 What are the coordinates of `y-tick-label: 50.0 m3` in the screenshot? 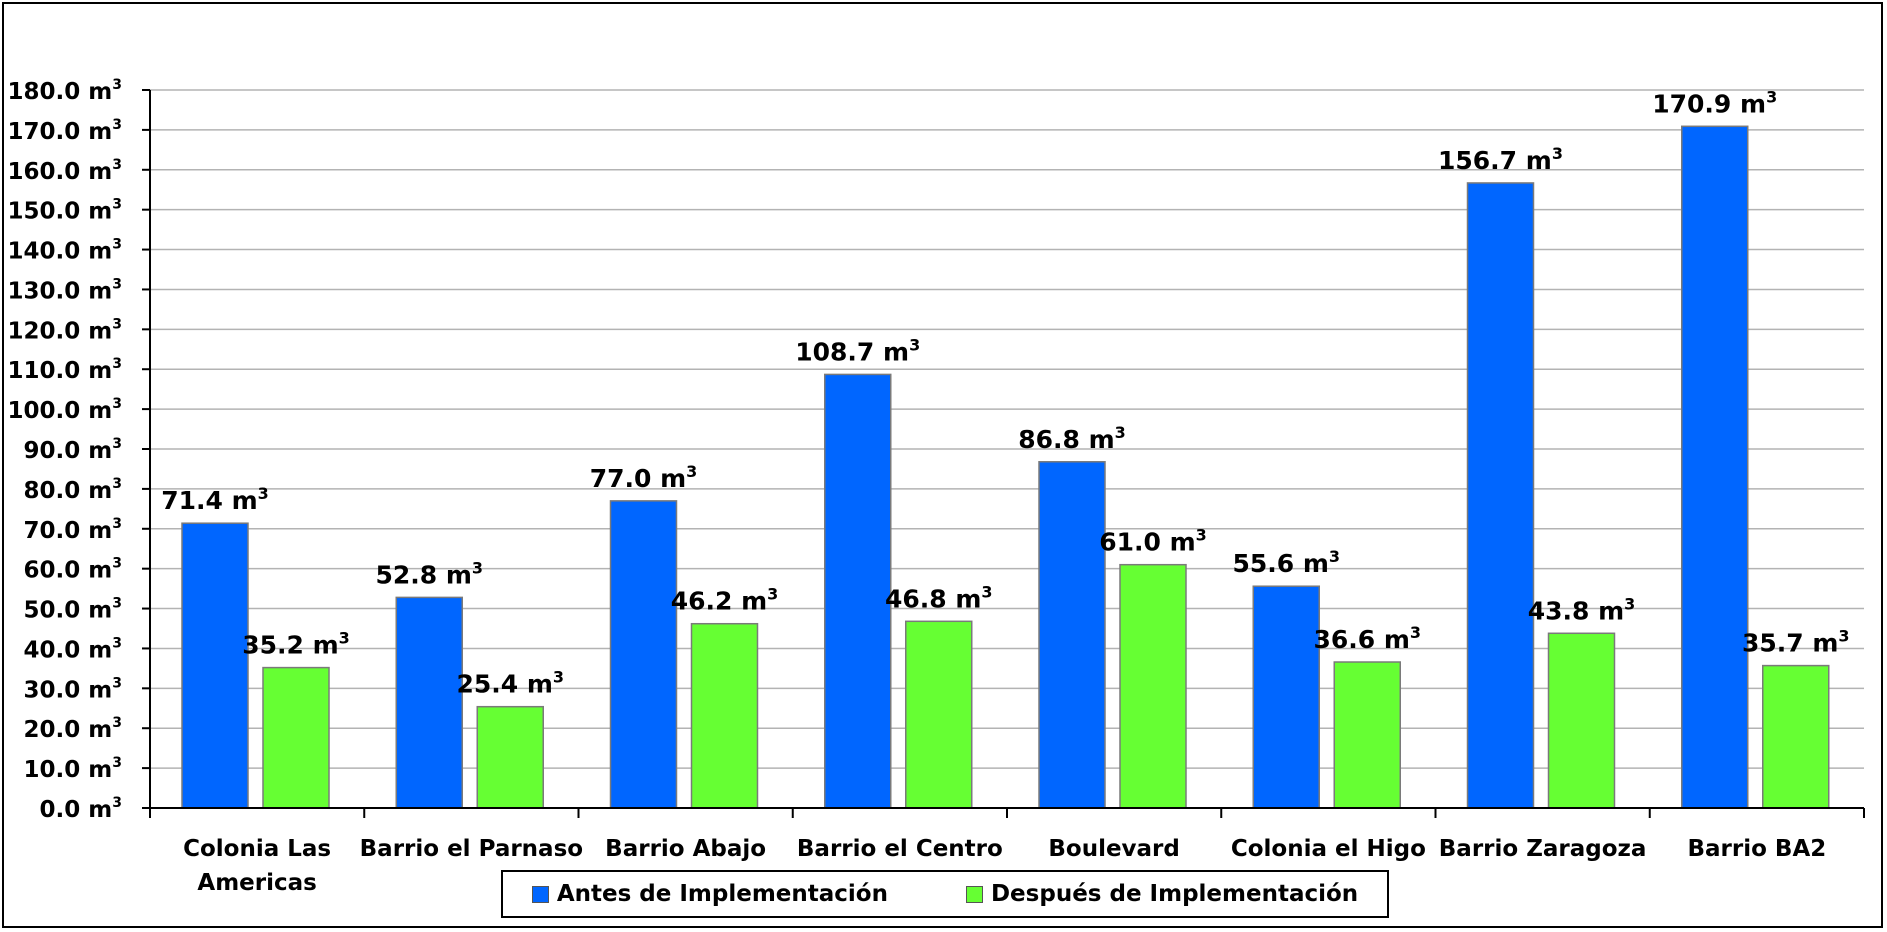 It's located at (73, 610).